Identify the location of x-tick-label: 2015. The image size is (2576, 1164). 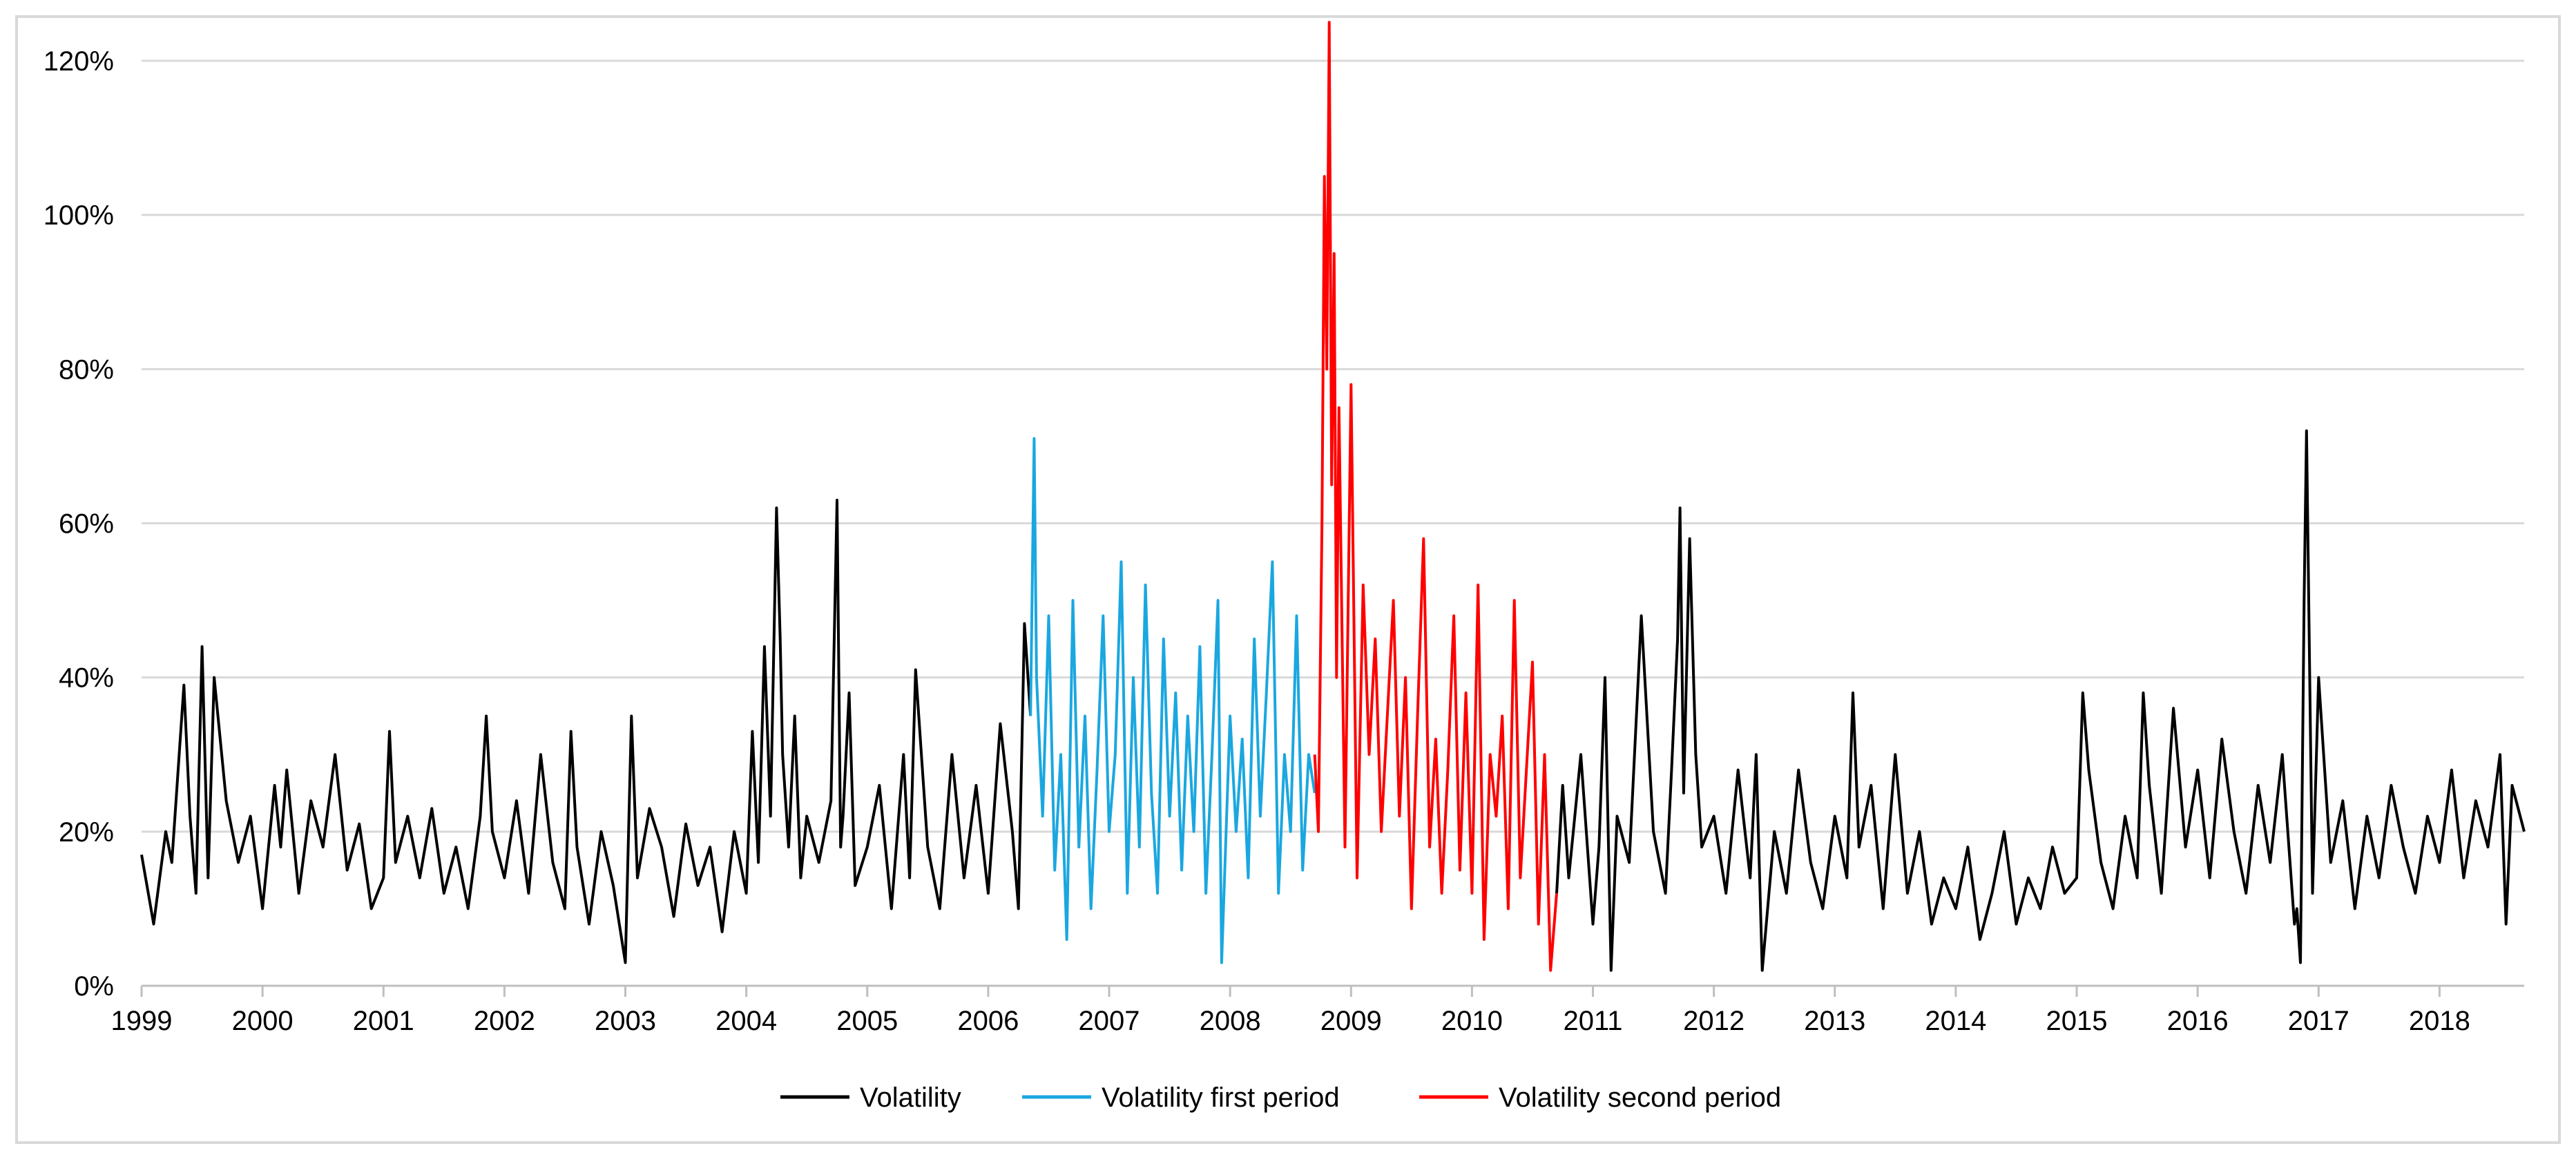
(2077, 1021).